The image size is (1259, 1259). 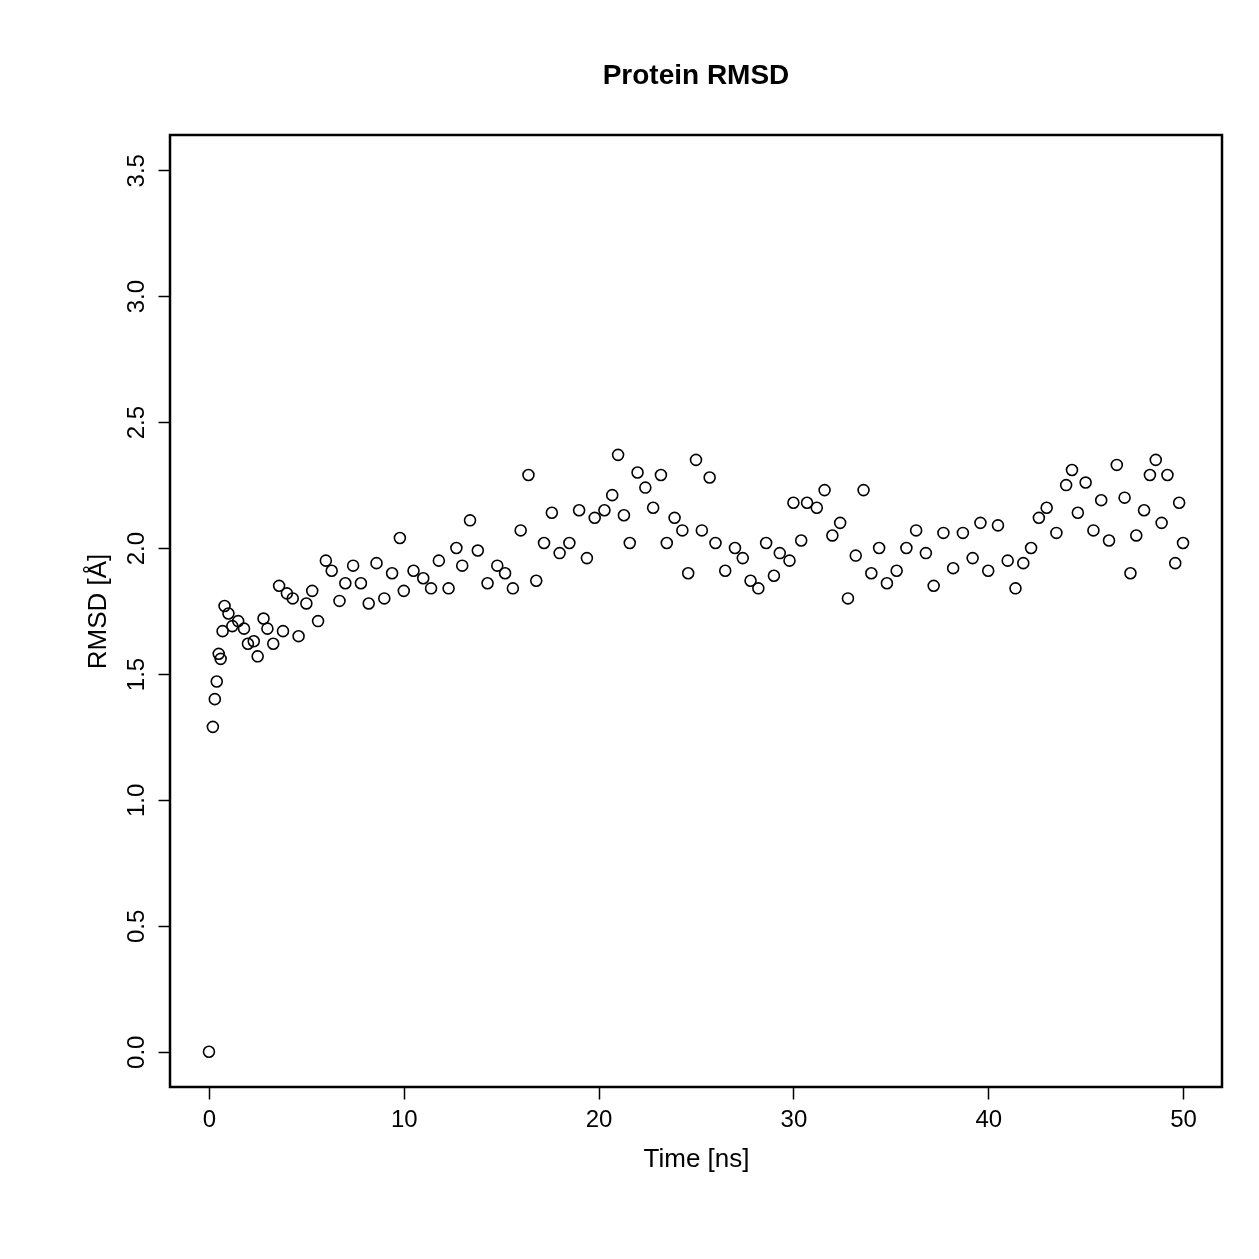 I want to click on y-tick-label: 0.5, so click(x=135, y=926).